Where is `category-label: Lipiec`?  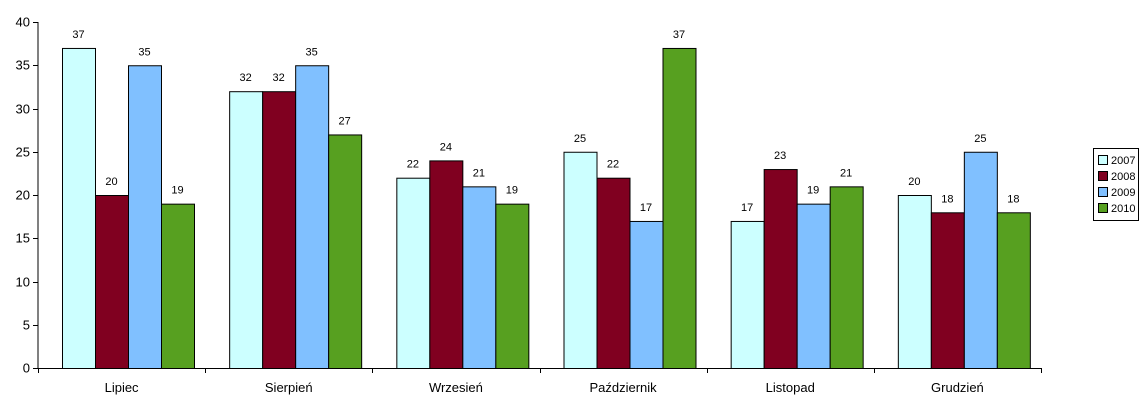
category-label: Lipiec is located at coordinates (122, 387).